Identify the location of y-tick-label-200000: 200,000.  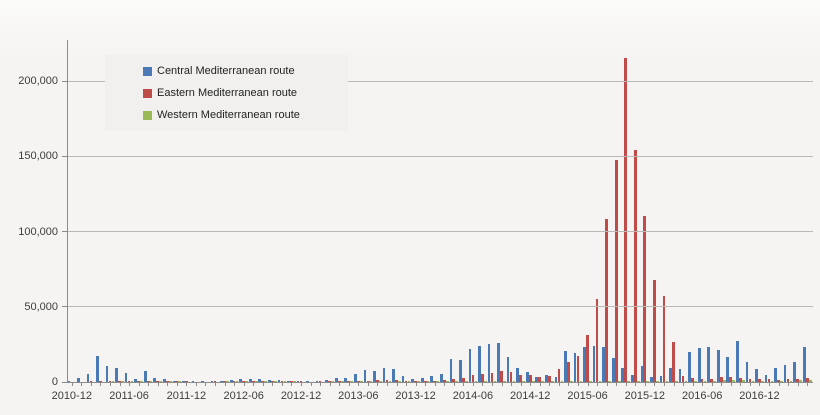
(38, 81).